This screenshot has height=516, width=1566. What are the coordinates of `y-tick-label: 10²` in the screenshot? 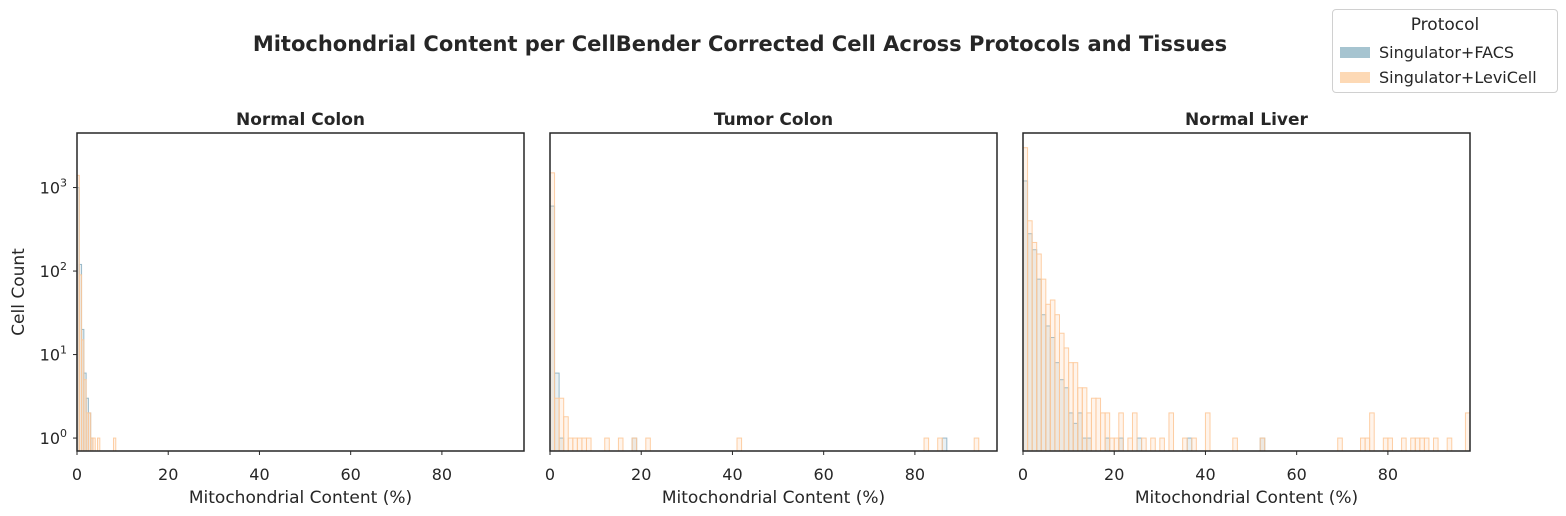 It's located at (53, 270).